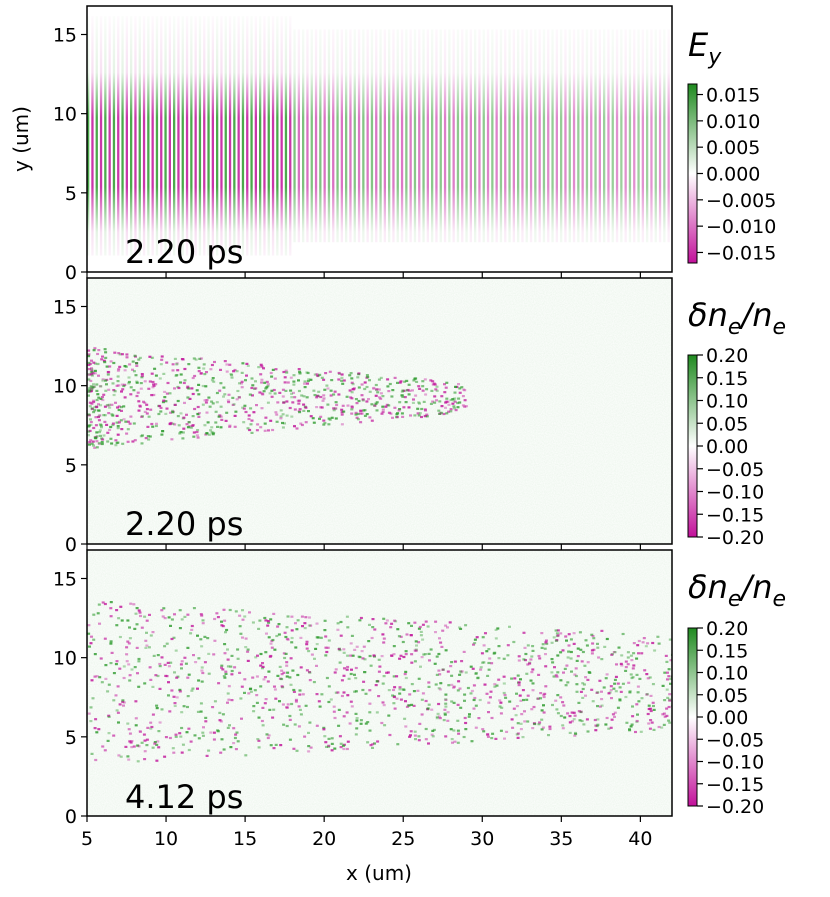 This screenshot has height=897, width=830. Describe the element at coordinates (166, 839) in the screenshot. I see `x-tick-label: 10` at that location.